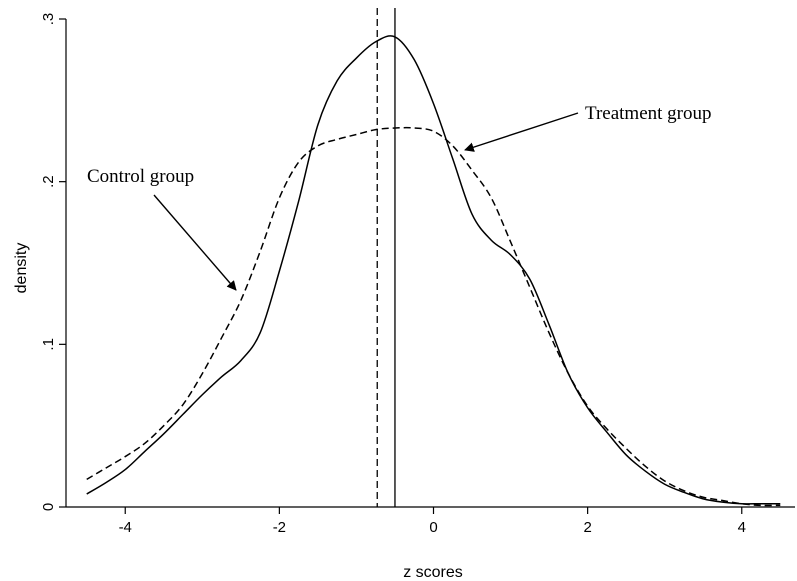  Describe the element at coordinates (53, 262) in the screenshot. I see `y-axis-ticks: 0 .1 .2 .3` at that location.